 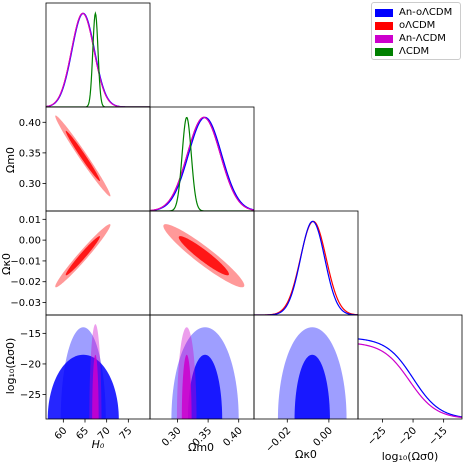 I want to click on y-tick-label: 0.35, so click(x=30, y=153).